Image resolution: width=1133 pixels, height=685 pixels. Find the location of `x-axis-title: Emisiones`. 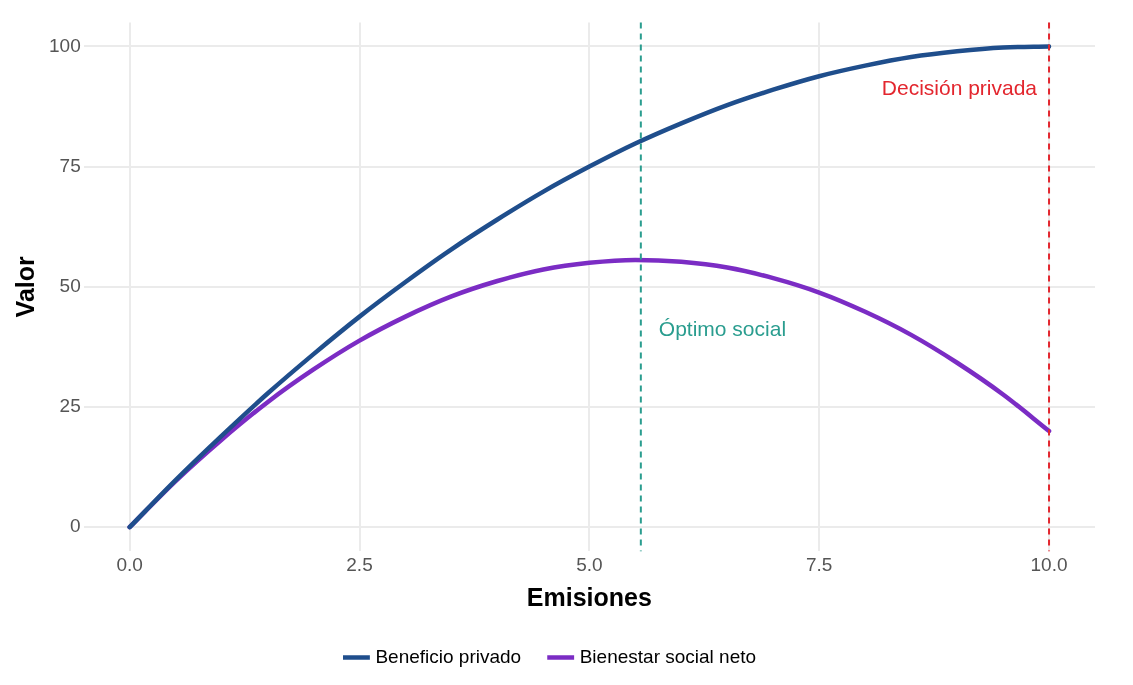

x-axis-title: Emisiones is located at coordinates (589, 596).